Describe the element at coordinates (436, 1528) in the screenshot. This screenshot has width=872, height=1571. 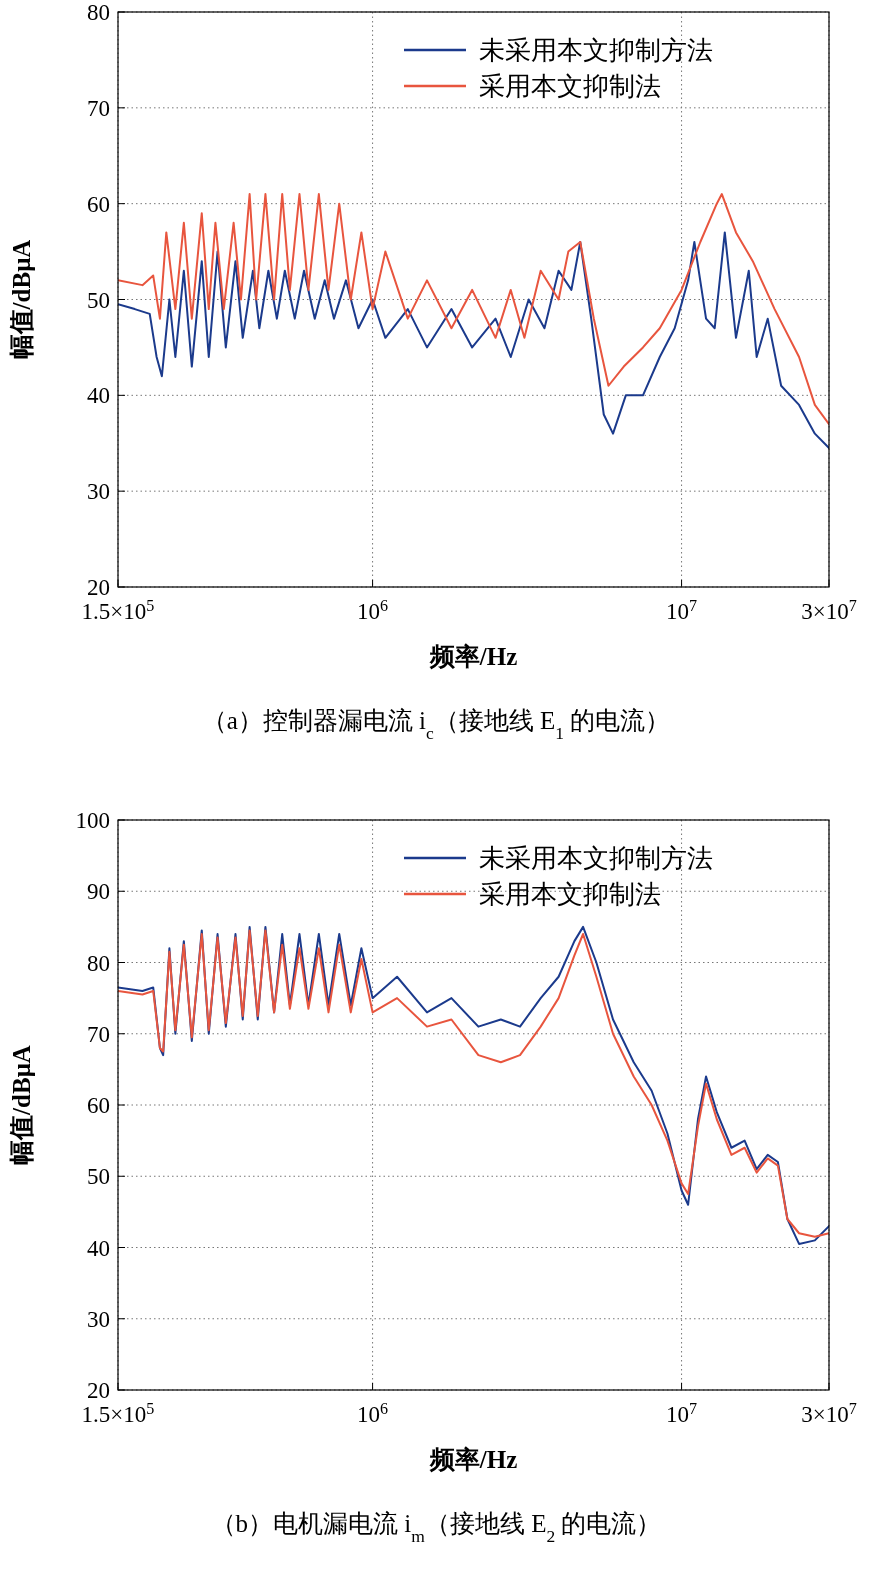
I see `text: （b）电机漏电流 i$_{m}$（接地线 E$_{2}$ 的电流）` at that location.